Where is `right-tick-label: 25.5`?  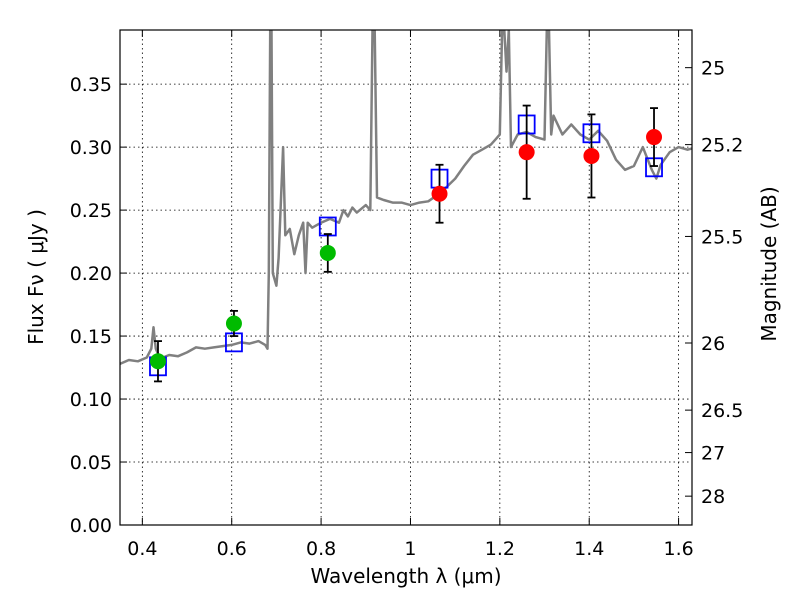 right-tick-label: 25.5 is located at coordinates (722, 237).